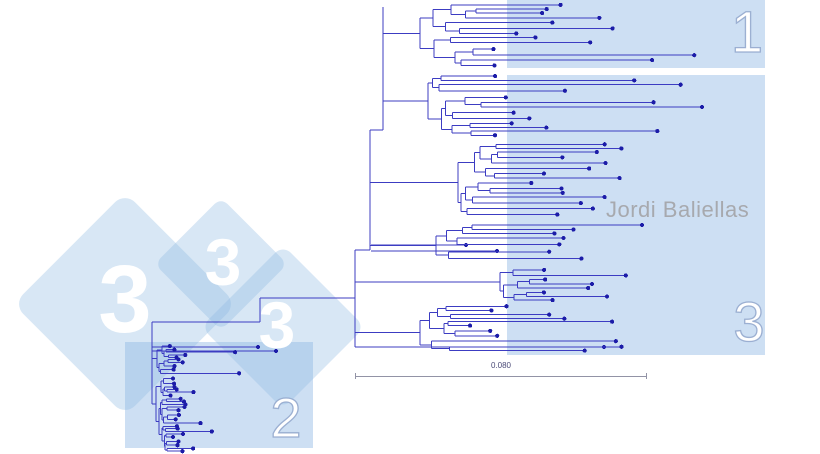  Describe the element at coordinates (501, 365) in the screenshot. I see `scale-bar-label: 0.080` at that location.